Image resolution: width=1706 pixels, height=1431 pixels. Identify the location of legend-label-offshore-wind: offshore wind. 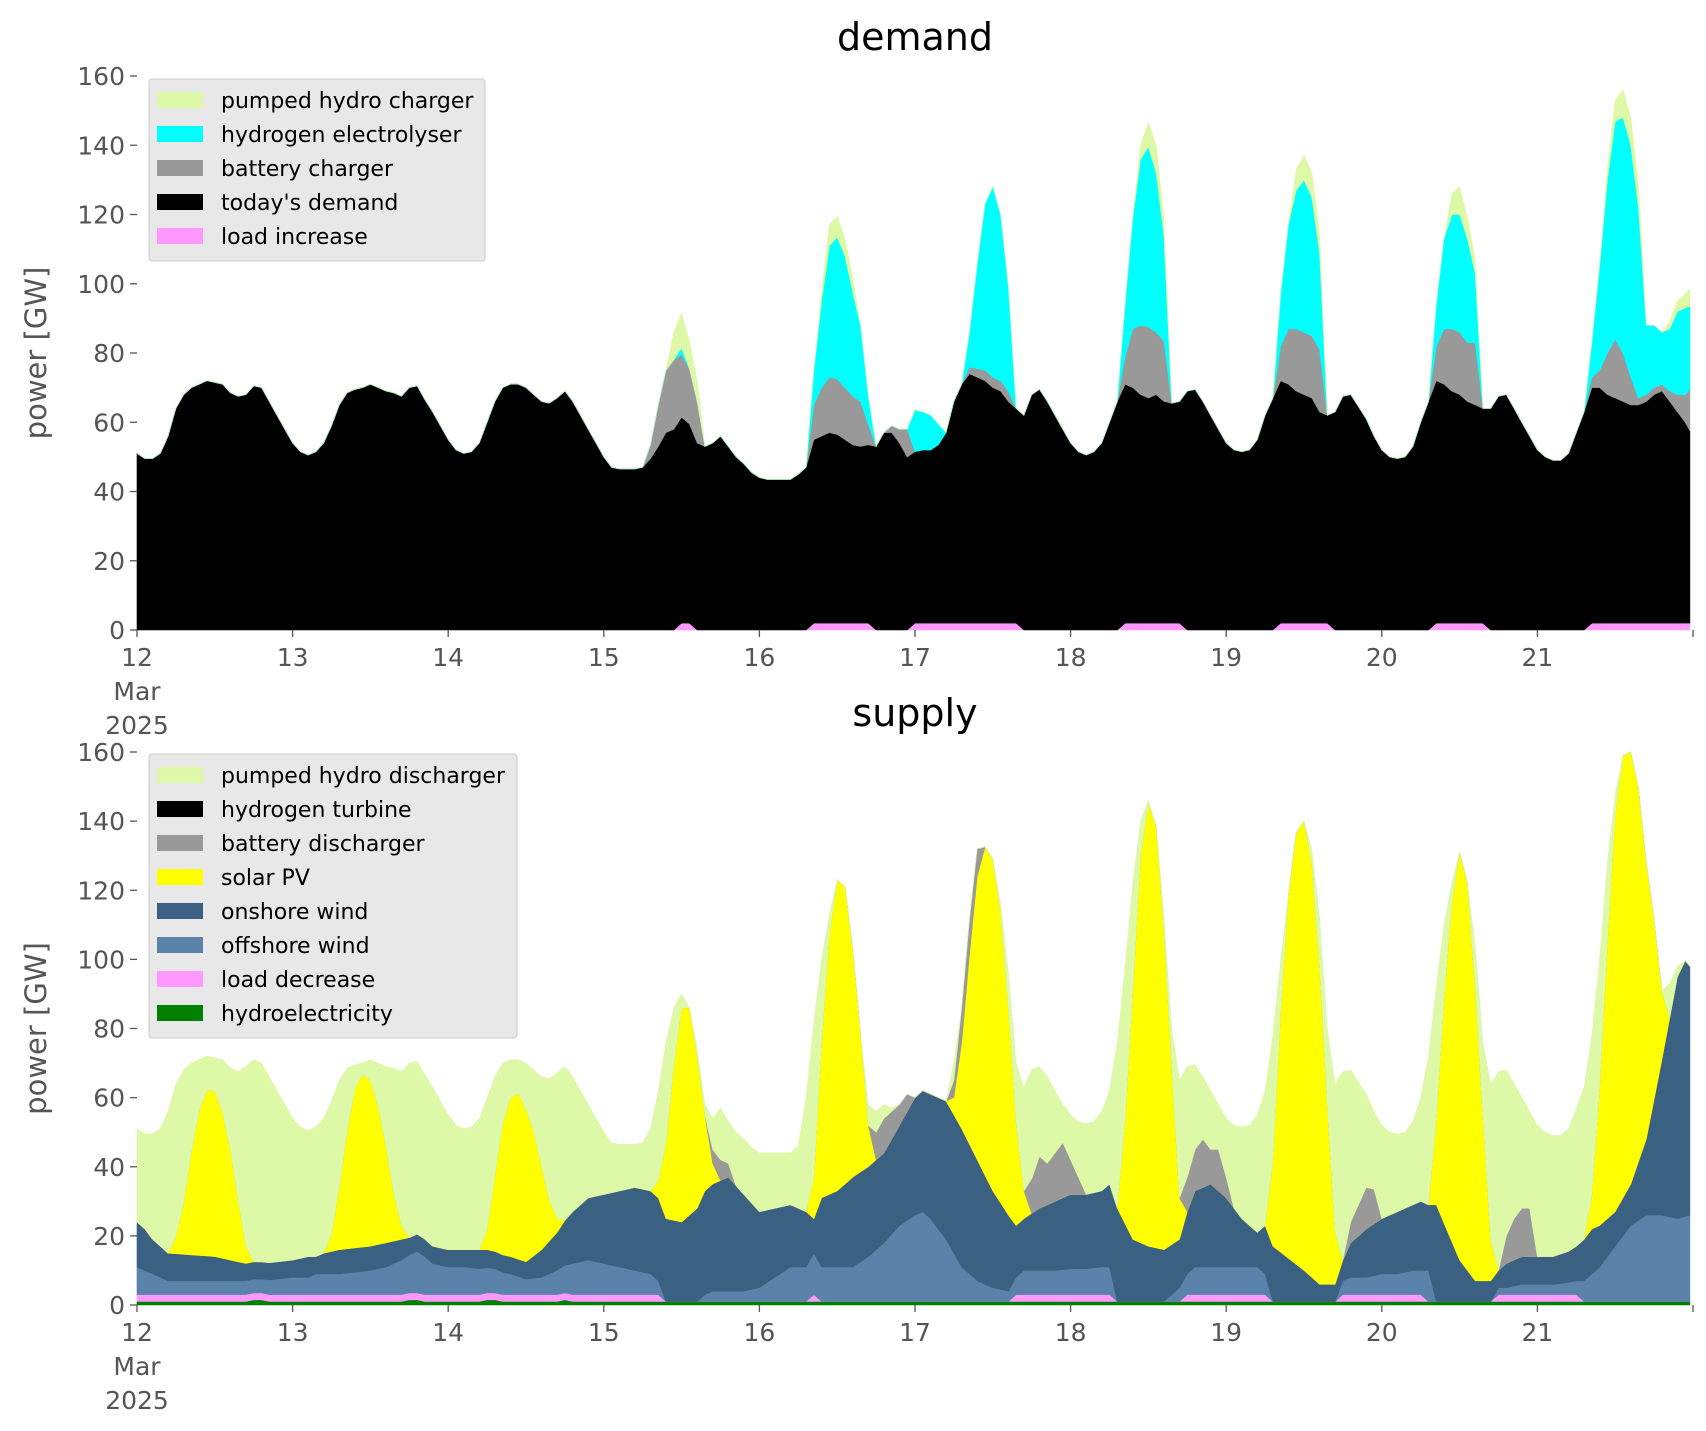
(295, 946).